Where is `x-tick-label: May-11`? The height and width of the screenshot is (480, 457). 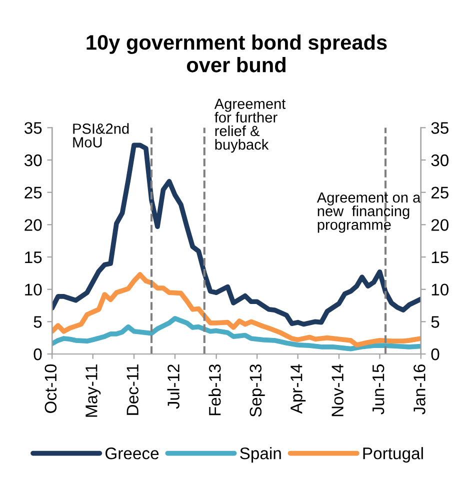
x-tick-label: May-11 is located at coordinates (93, 390).